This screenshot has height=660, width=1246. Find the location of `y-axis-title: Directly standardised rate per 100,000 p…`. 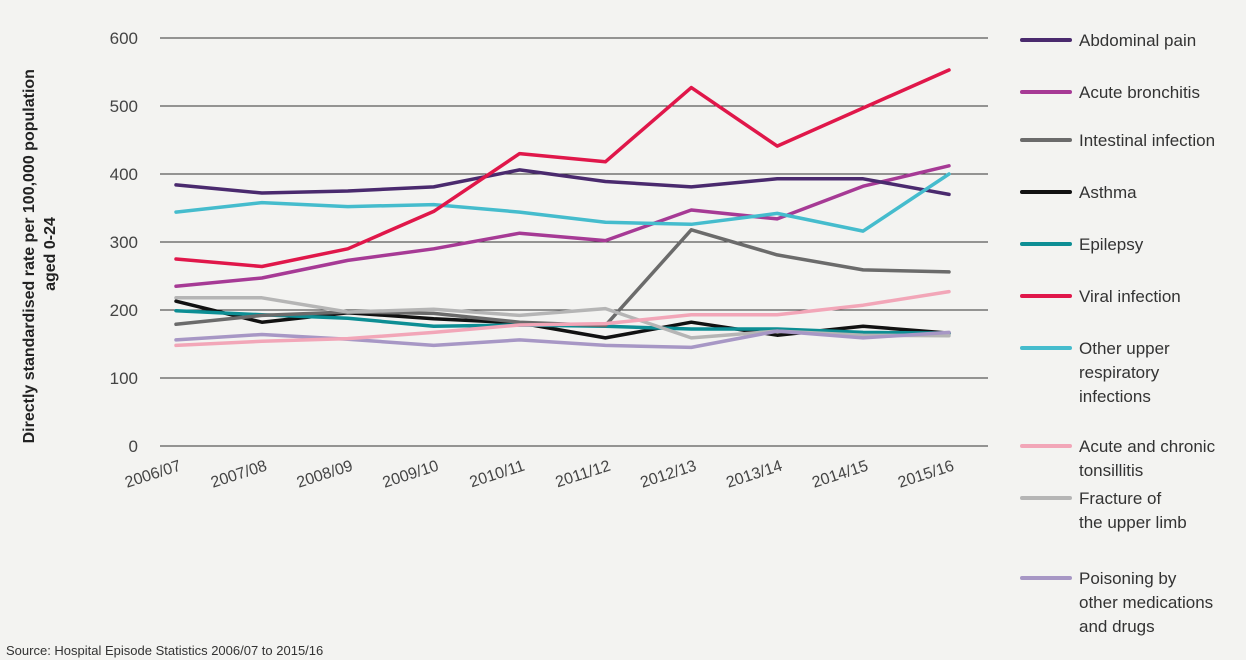

y-axis-title: Directly standardised rate per 100,000 p… is located at coordinates (40, 254).